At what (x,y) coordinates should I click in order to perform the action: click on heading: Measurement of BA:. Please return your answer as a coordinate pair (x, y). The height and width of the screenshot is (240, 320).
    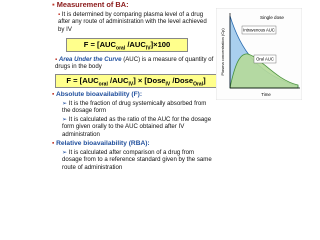
    Looking at the image, I should click on (137, 5).